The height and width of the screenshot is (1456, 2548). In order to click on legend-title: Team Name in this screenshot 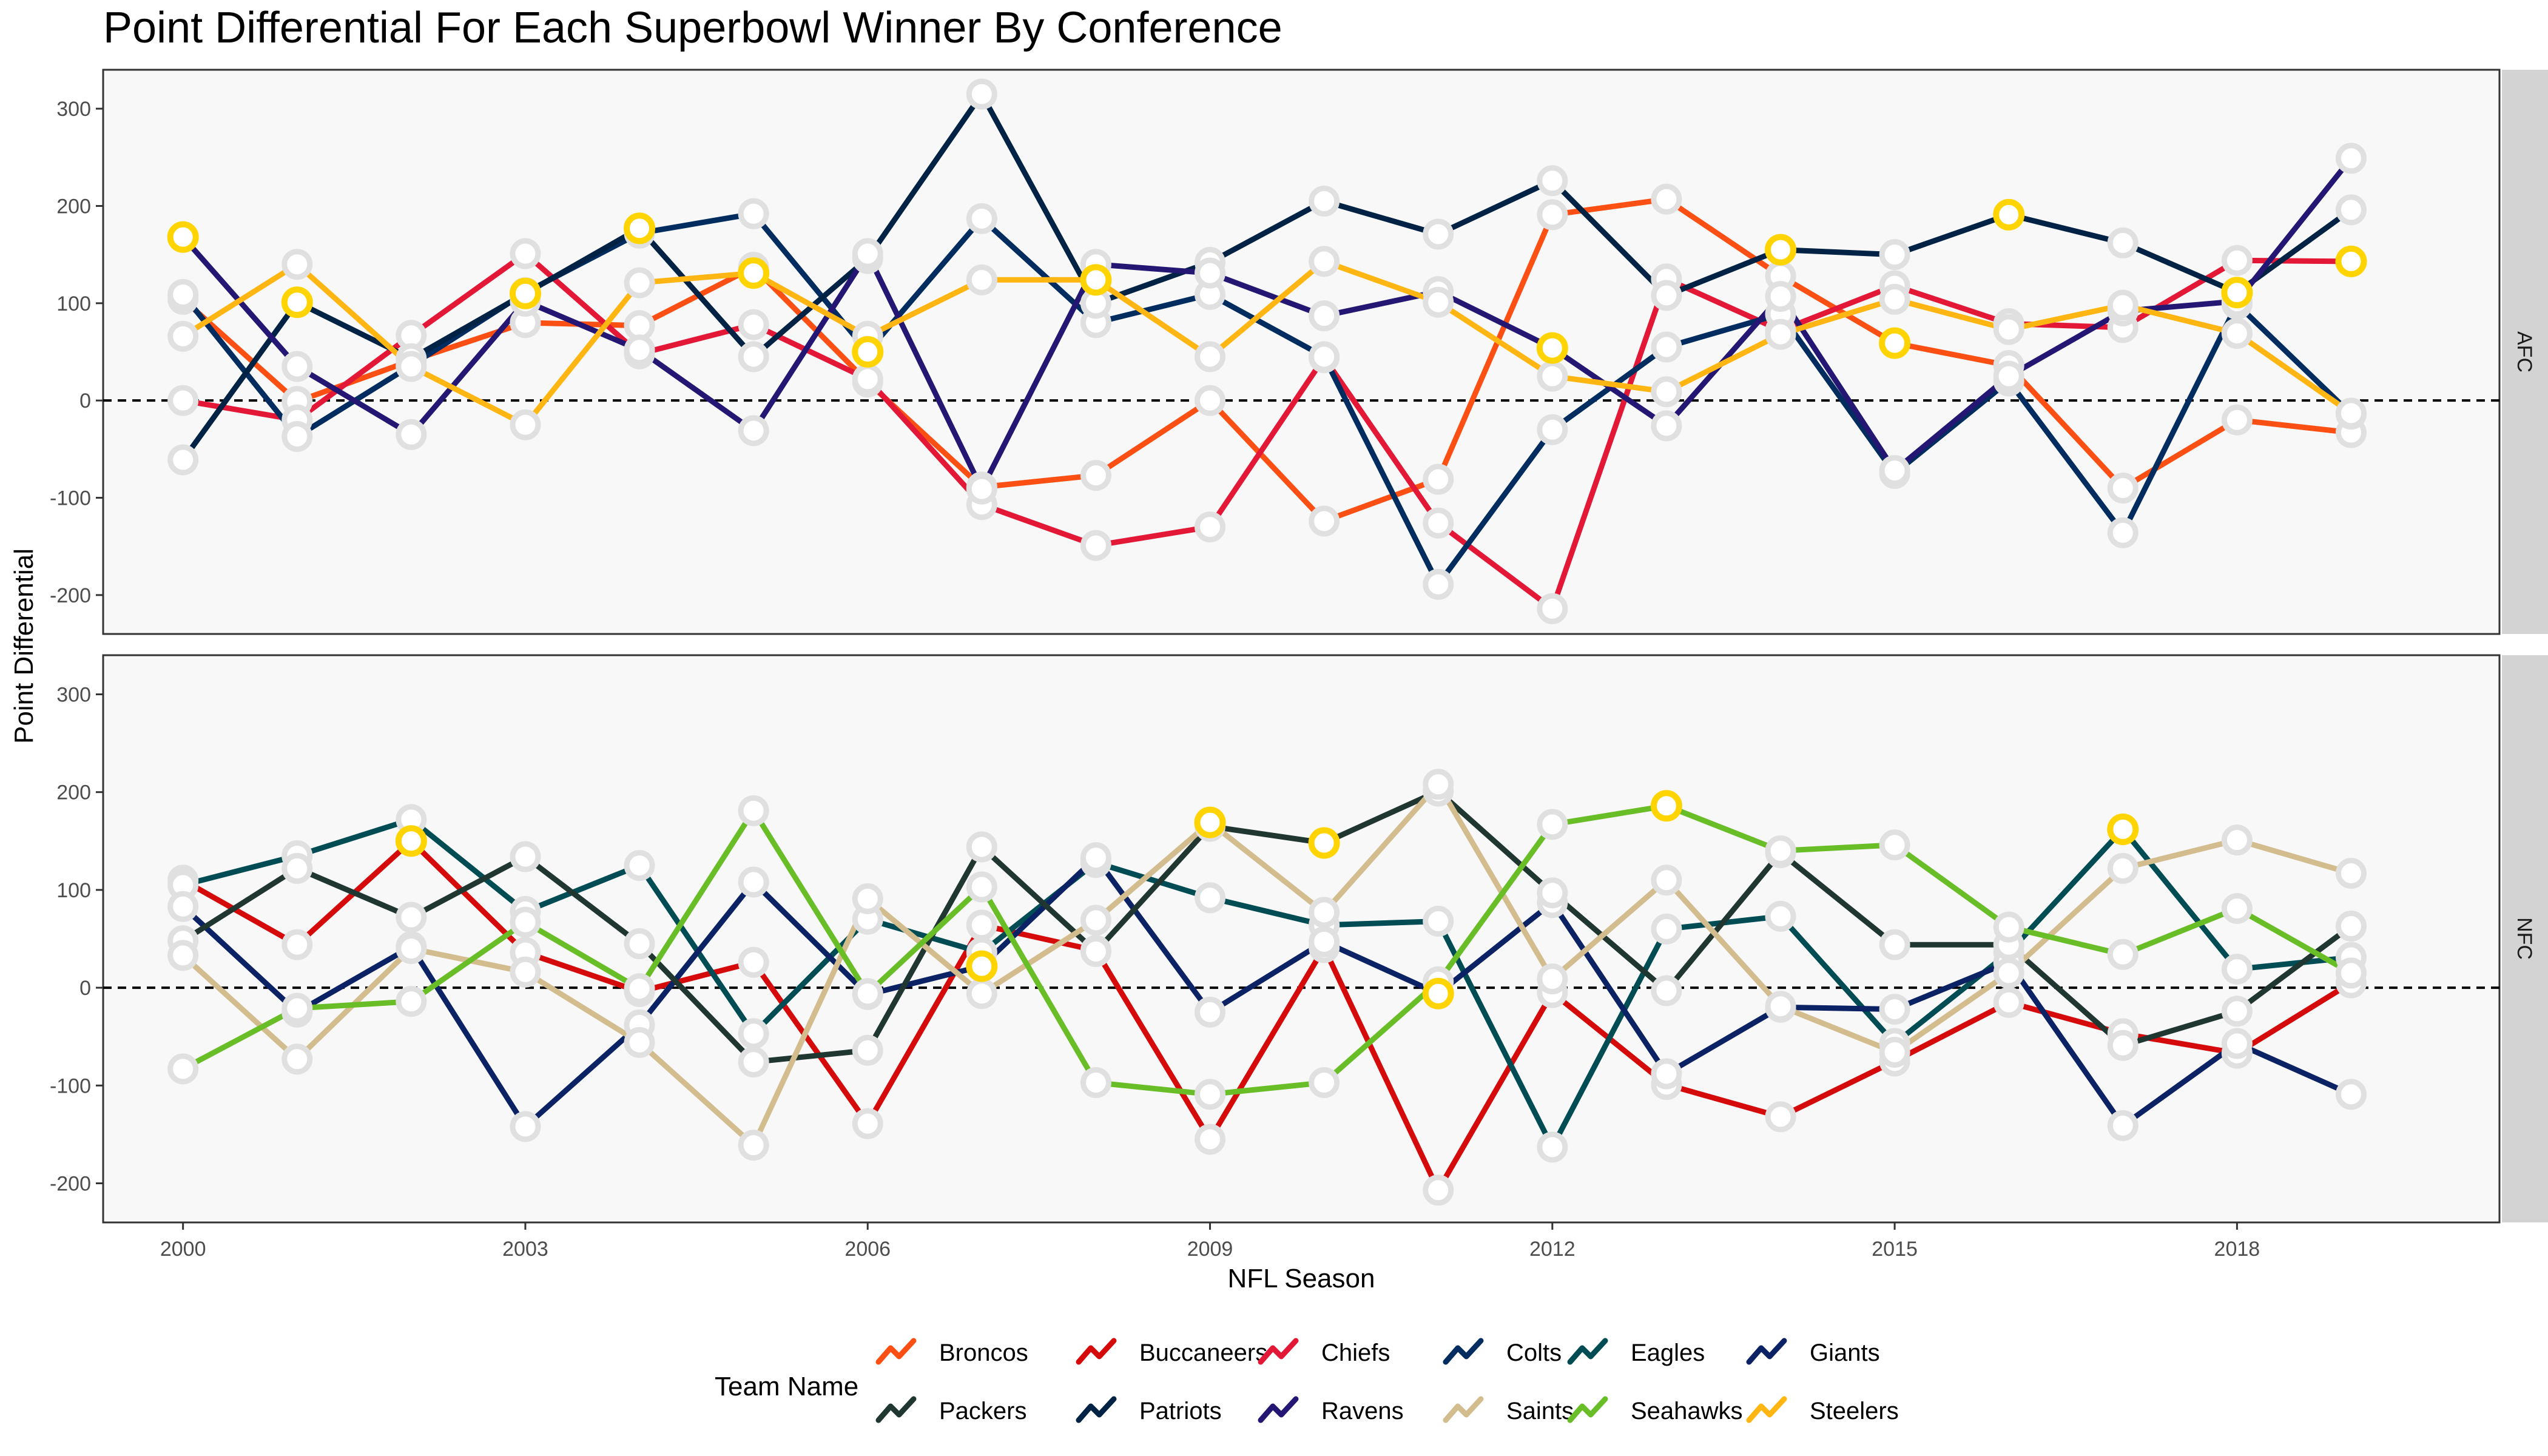, I will do `click(786, 1386)`.